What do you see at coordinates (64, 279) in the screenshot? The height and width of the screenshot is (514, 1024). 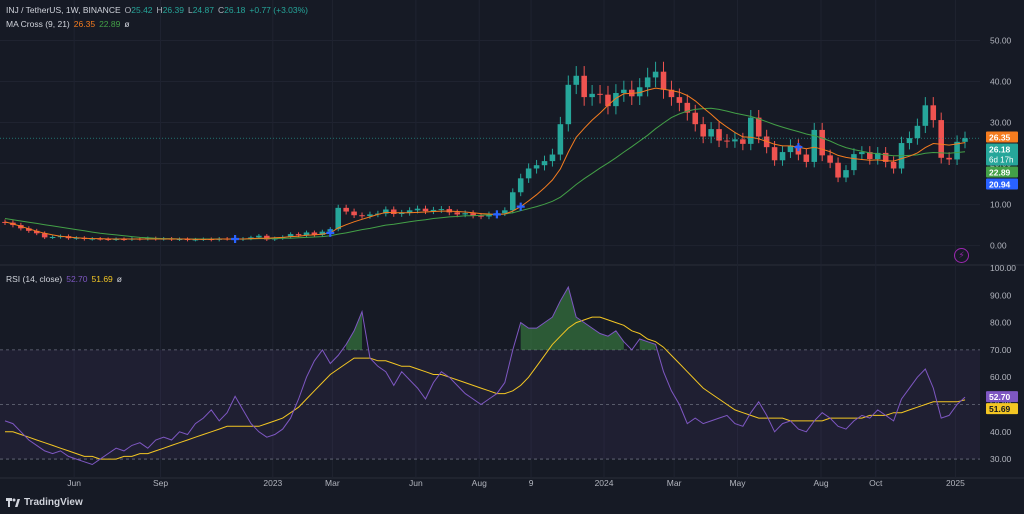 I see `rsi-legend: RSI (14, close) 52.70 51.69 ø` at bounding box center [64, 279].